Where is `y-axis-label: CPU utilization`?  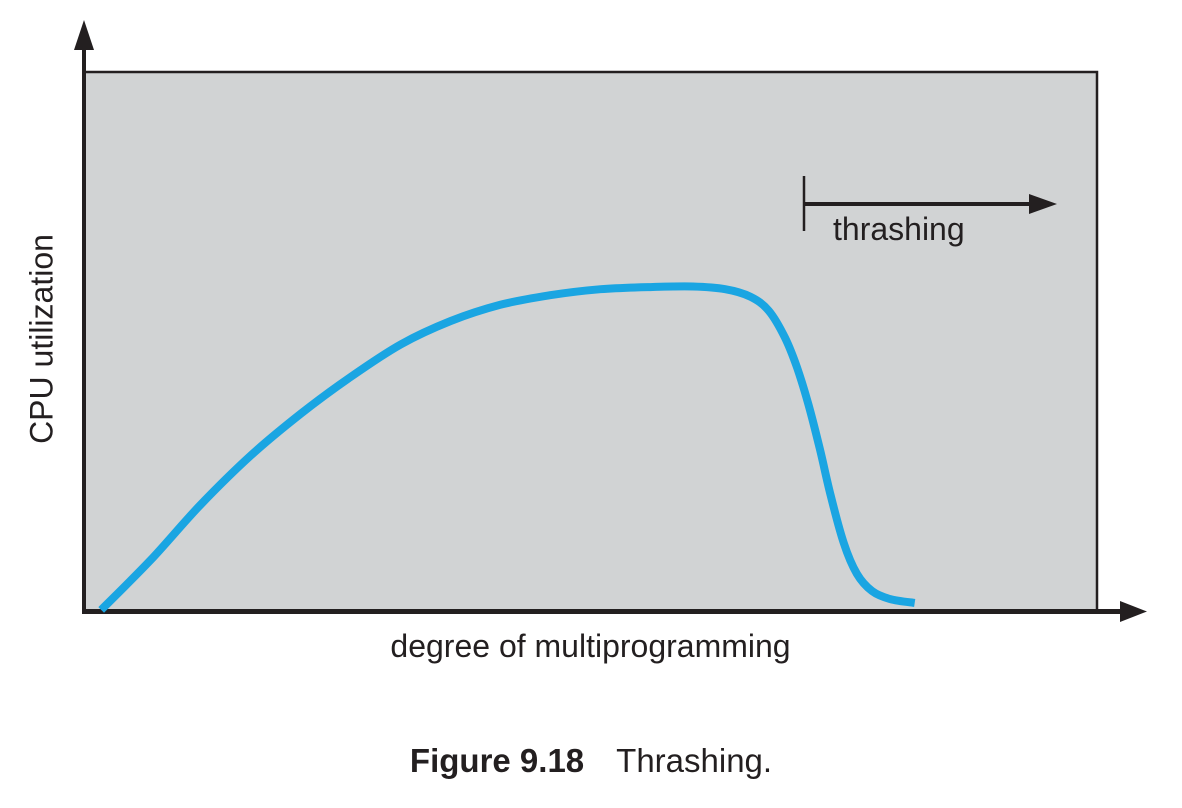 y-axis-label: CPU utilization is located at coordinates (41, 339).